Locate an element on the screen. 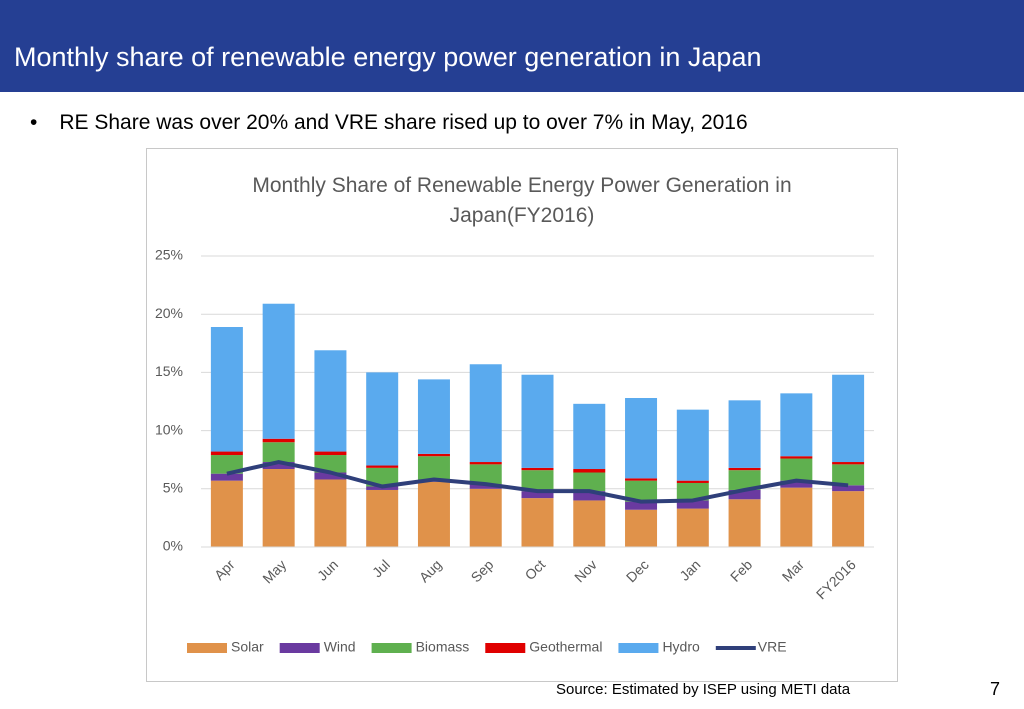 The height and width of the screenshot is (709, 1024). legend-label: VRE is located at coordinates (772, 647).